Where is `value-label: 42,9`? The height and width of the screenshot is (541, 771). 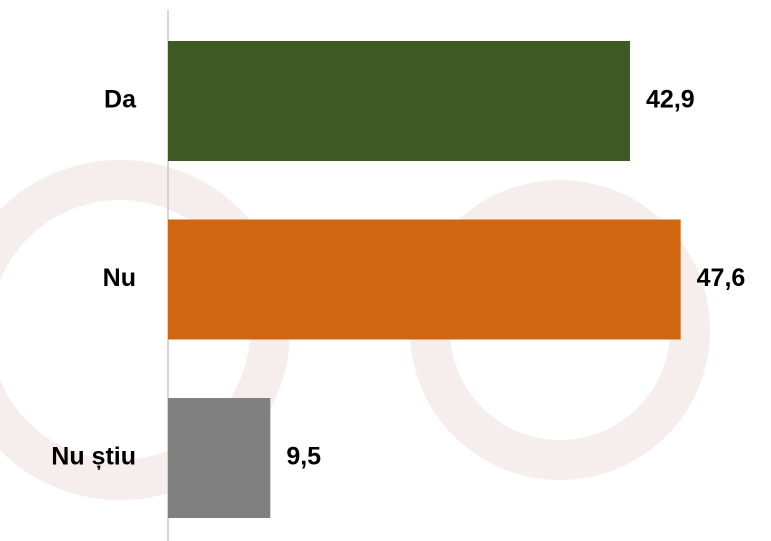
value-label: 42,9 is located at coordinates (670, 100).